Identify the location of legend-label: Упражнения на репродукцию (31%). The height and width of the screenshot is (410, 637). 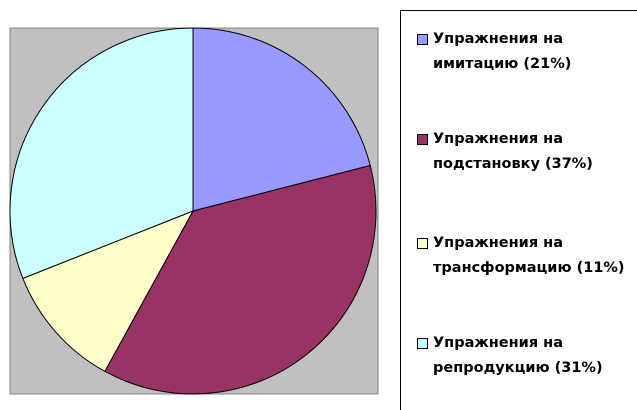
(518, 355).